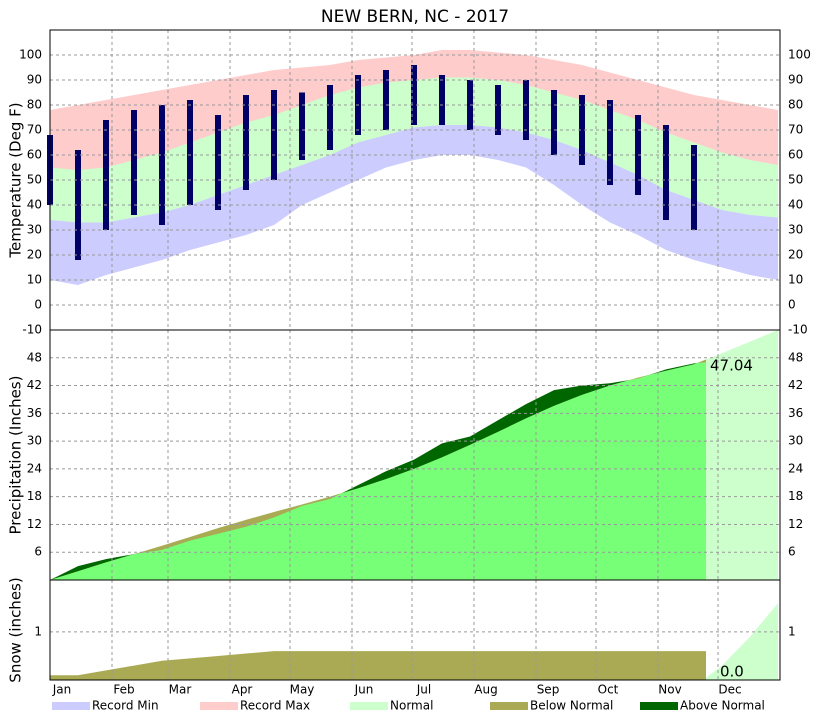  I want to click on y2-tick-label: 20, so click(795, 255).